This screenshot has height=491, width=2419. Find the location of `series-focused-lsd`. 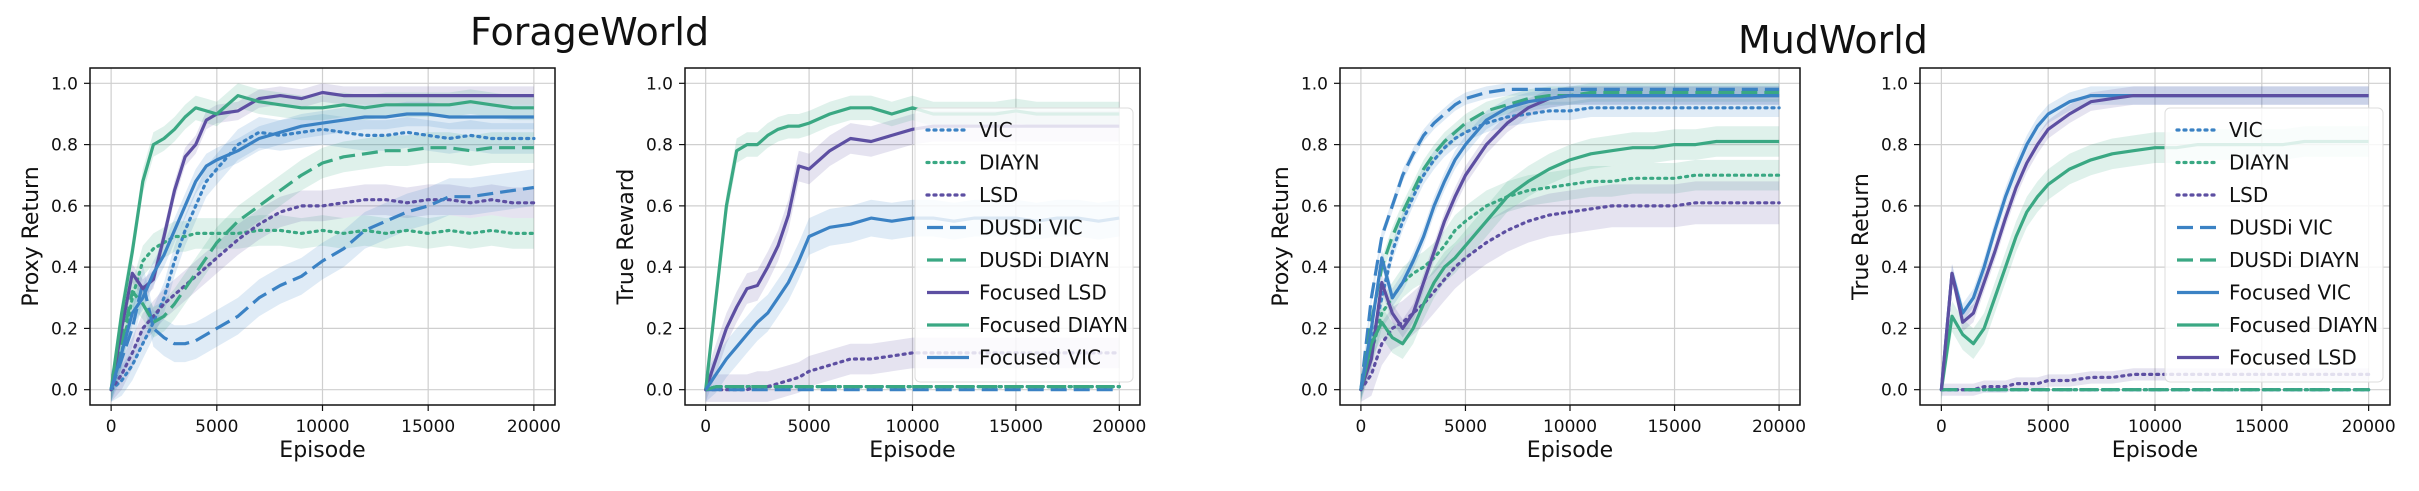

series-focused-lsd is located at coordinates (2154, 242).